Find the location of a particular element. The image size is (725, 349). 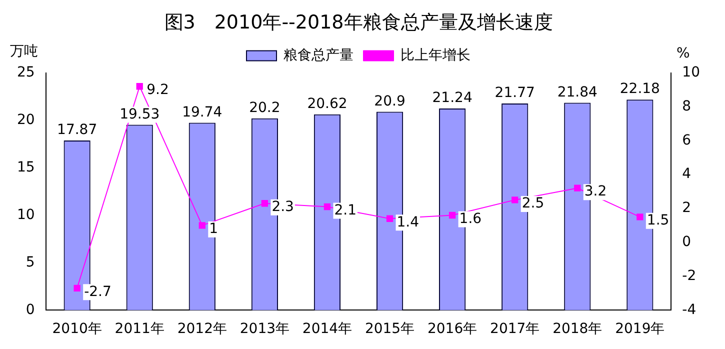

data-label: 1.4 is located at coordinates (408, 222).